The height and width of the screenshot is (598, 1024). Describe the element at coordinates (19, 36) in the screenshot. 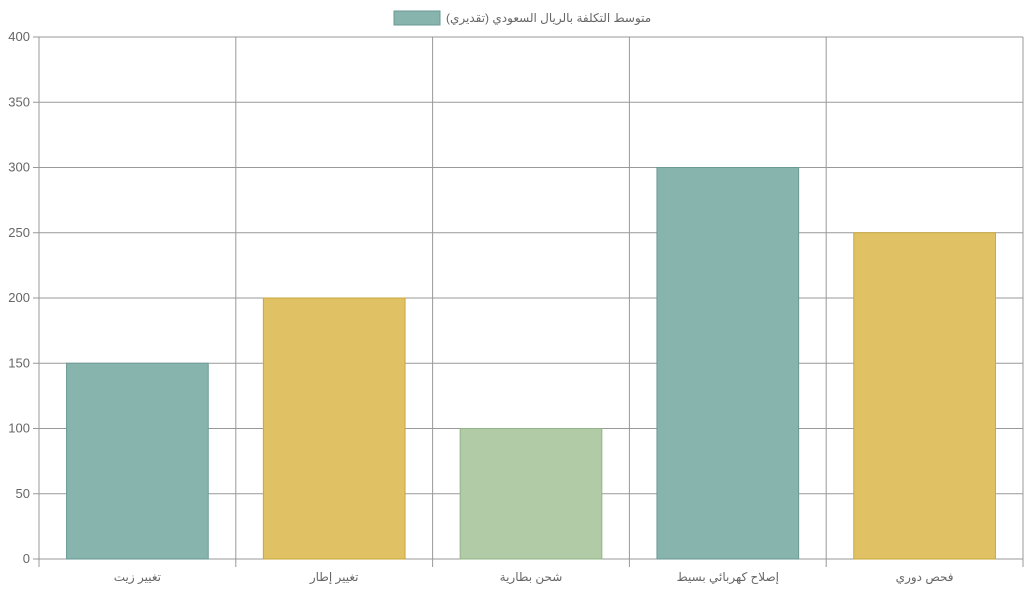

I see `y-tick-label: 400` at that location.